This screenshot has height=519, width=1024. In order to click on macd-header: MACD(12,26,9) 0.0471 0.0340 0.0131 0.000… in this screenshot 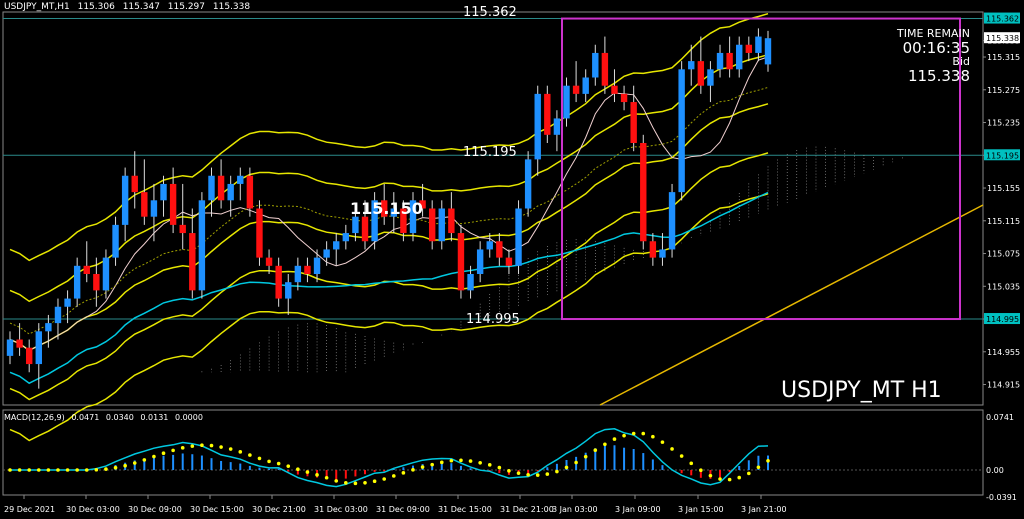, I will do `click(105, 417)`.